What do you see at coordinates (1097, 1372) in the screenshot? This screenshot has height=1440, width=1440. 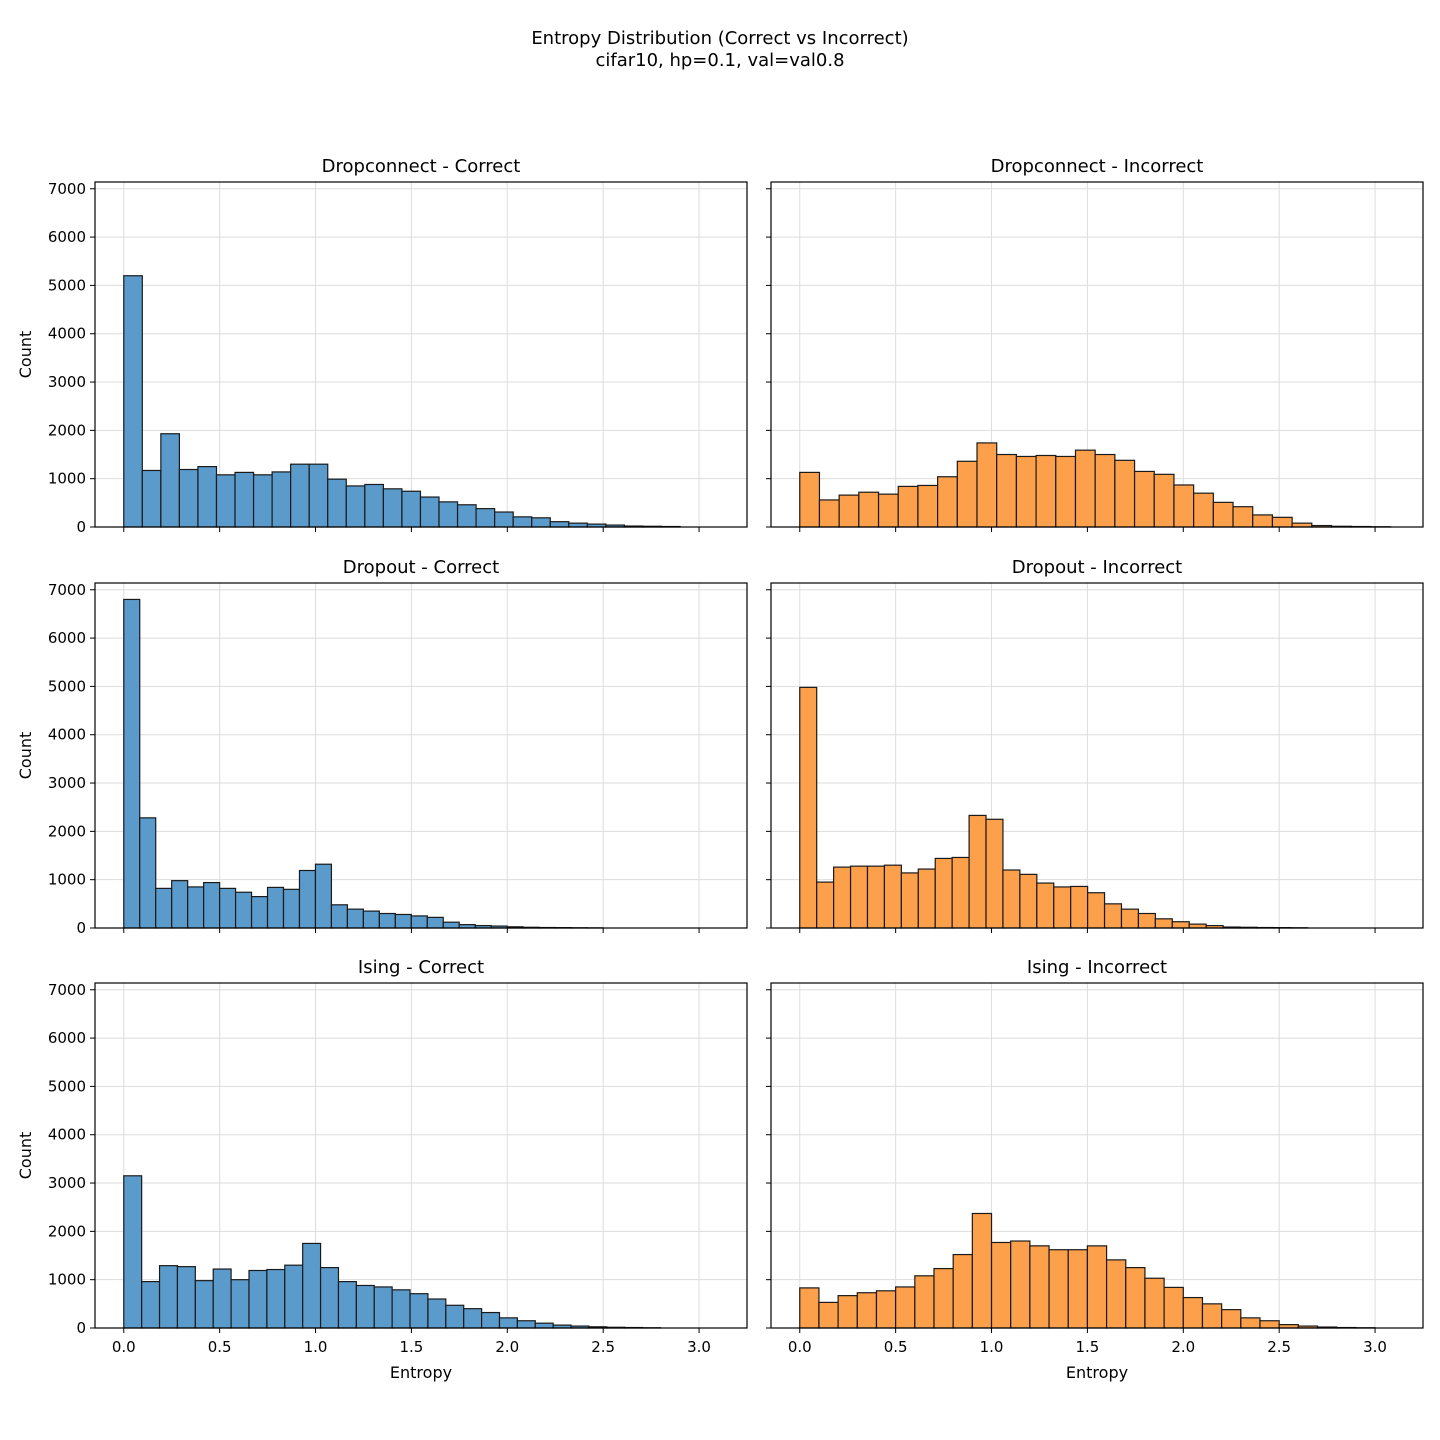 I see `x-axis-label: Entropy` at bounding box center [1097, 1372].